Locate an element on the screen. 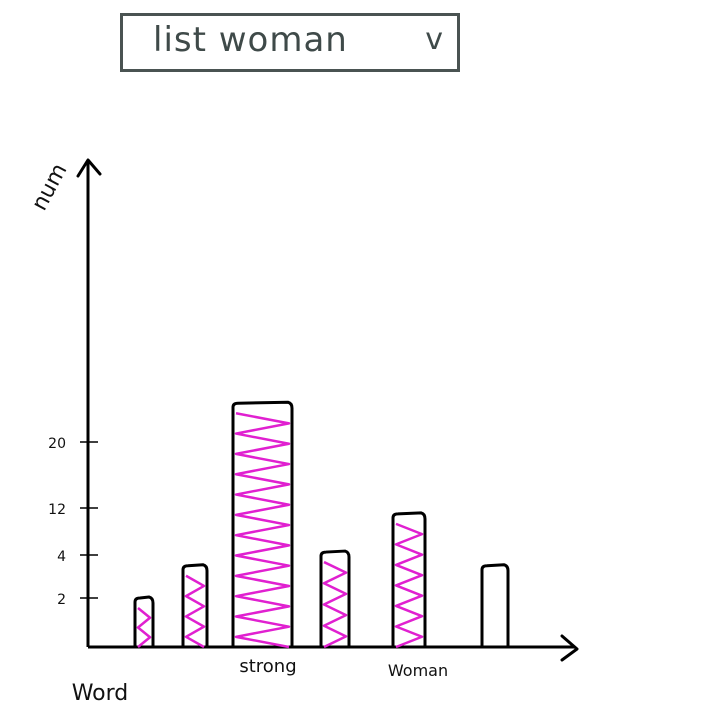 This screenshot has height=717, width=717. x-labels: Word strong Woman is located at coordinates (260, 681).